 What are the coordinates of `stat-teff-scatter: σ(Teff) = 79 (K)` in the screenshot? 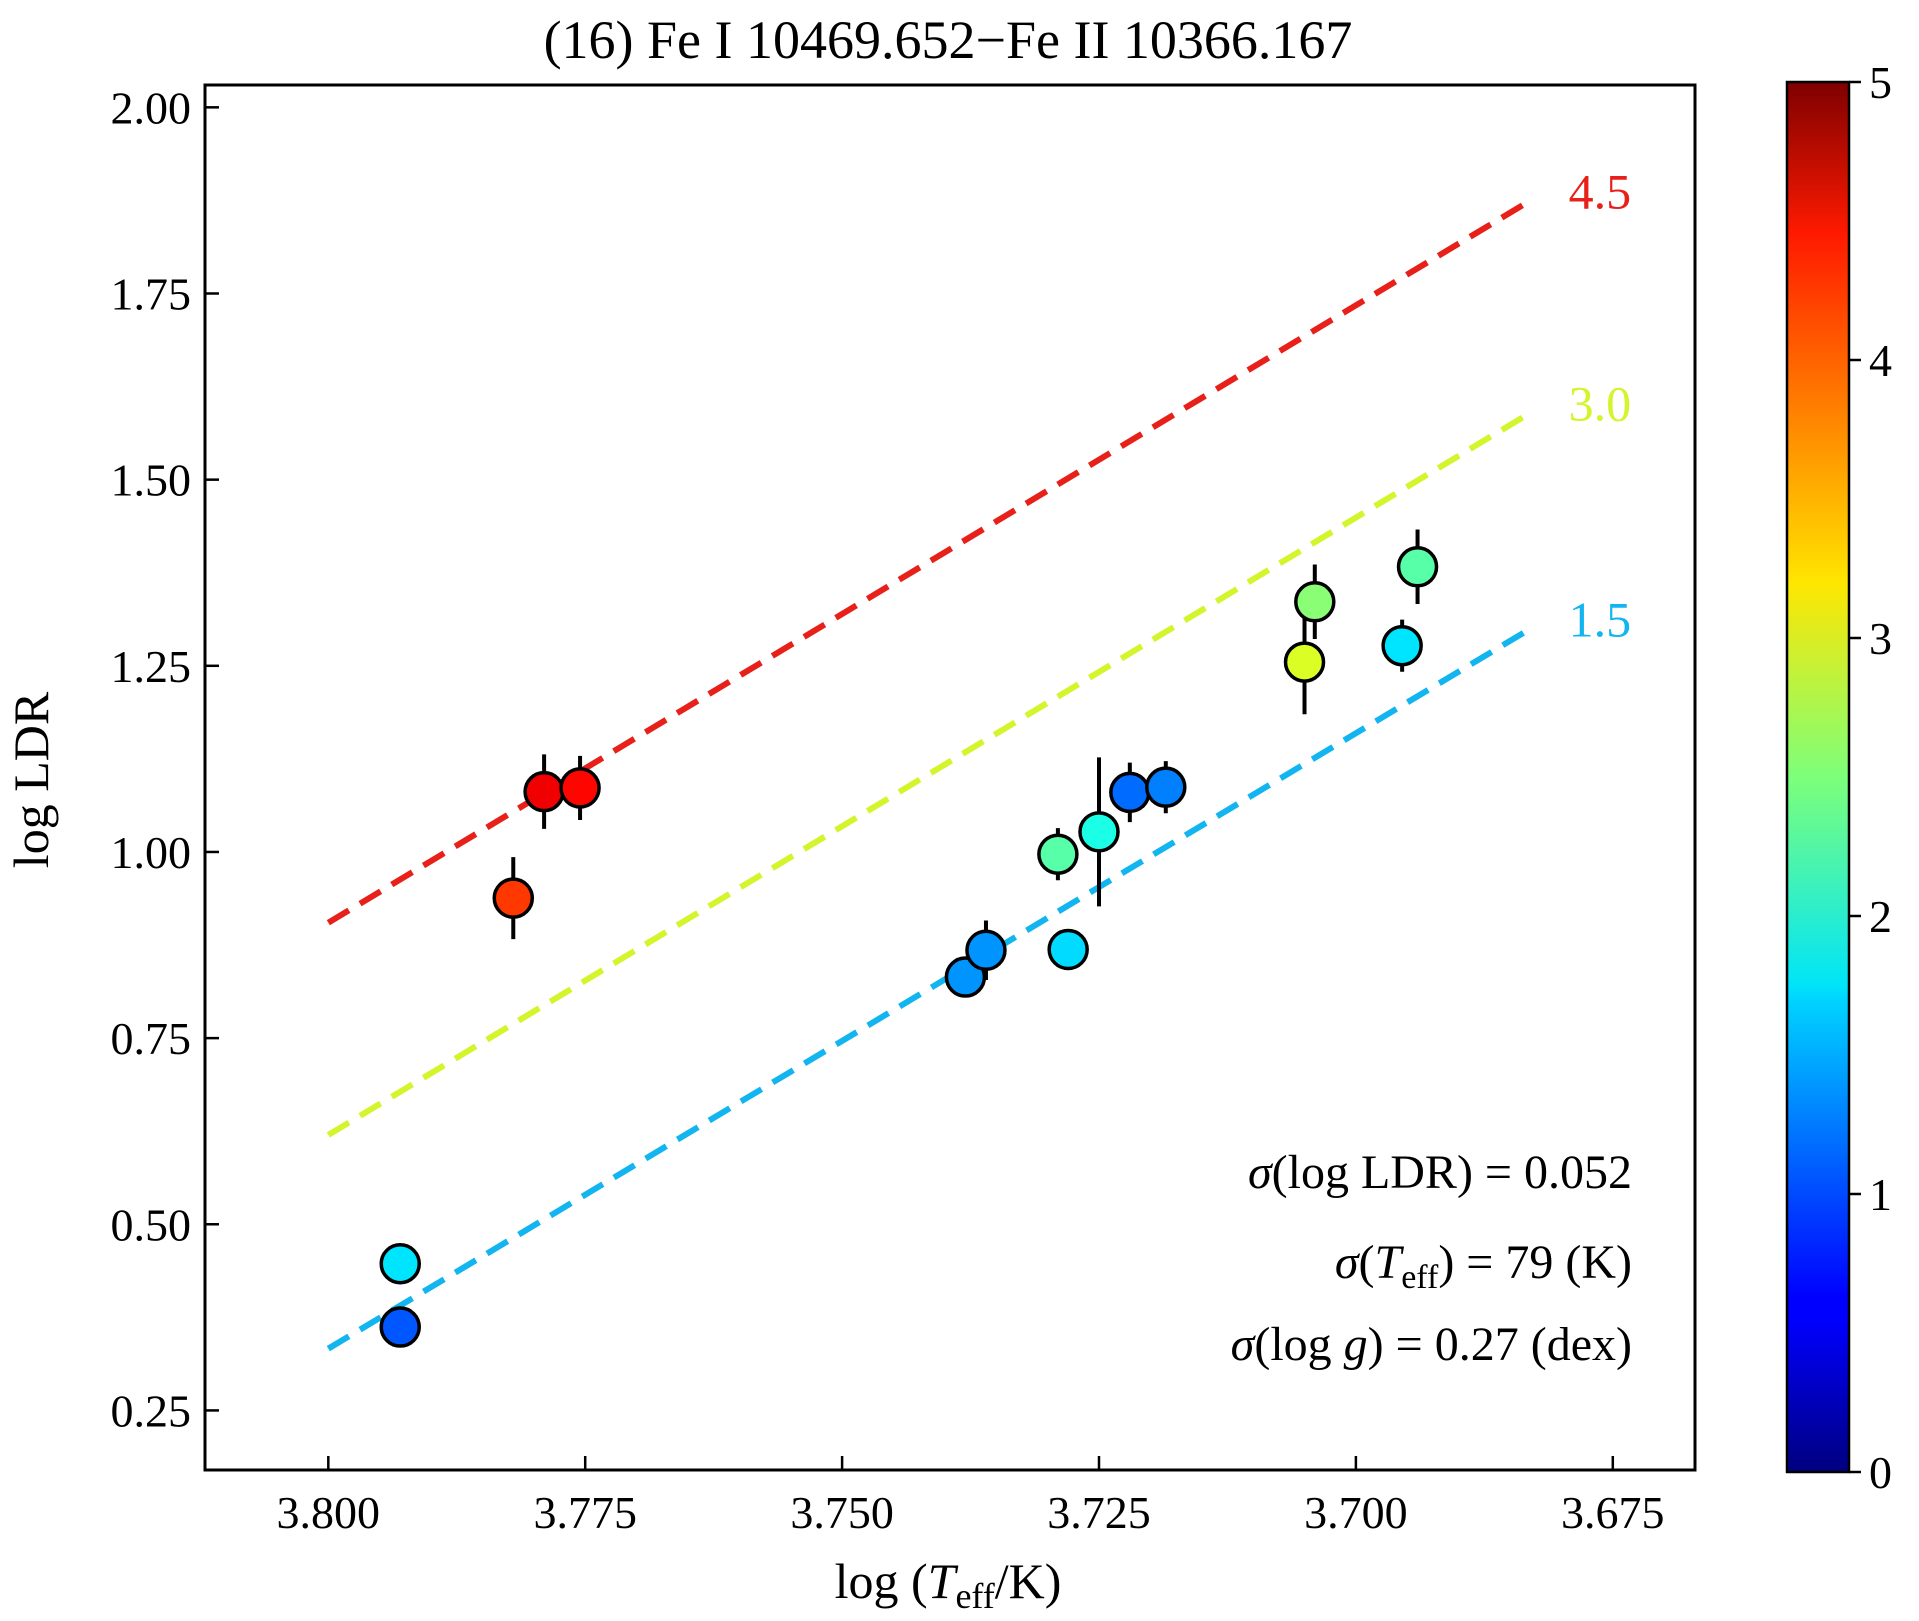 It's located at (1483, 1266).